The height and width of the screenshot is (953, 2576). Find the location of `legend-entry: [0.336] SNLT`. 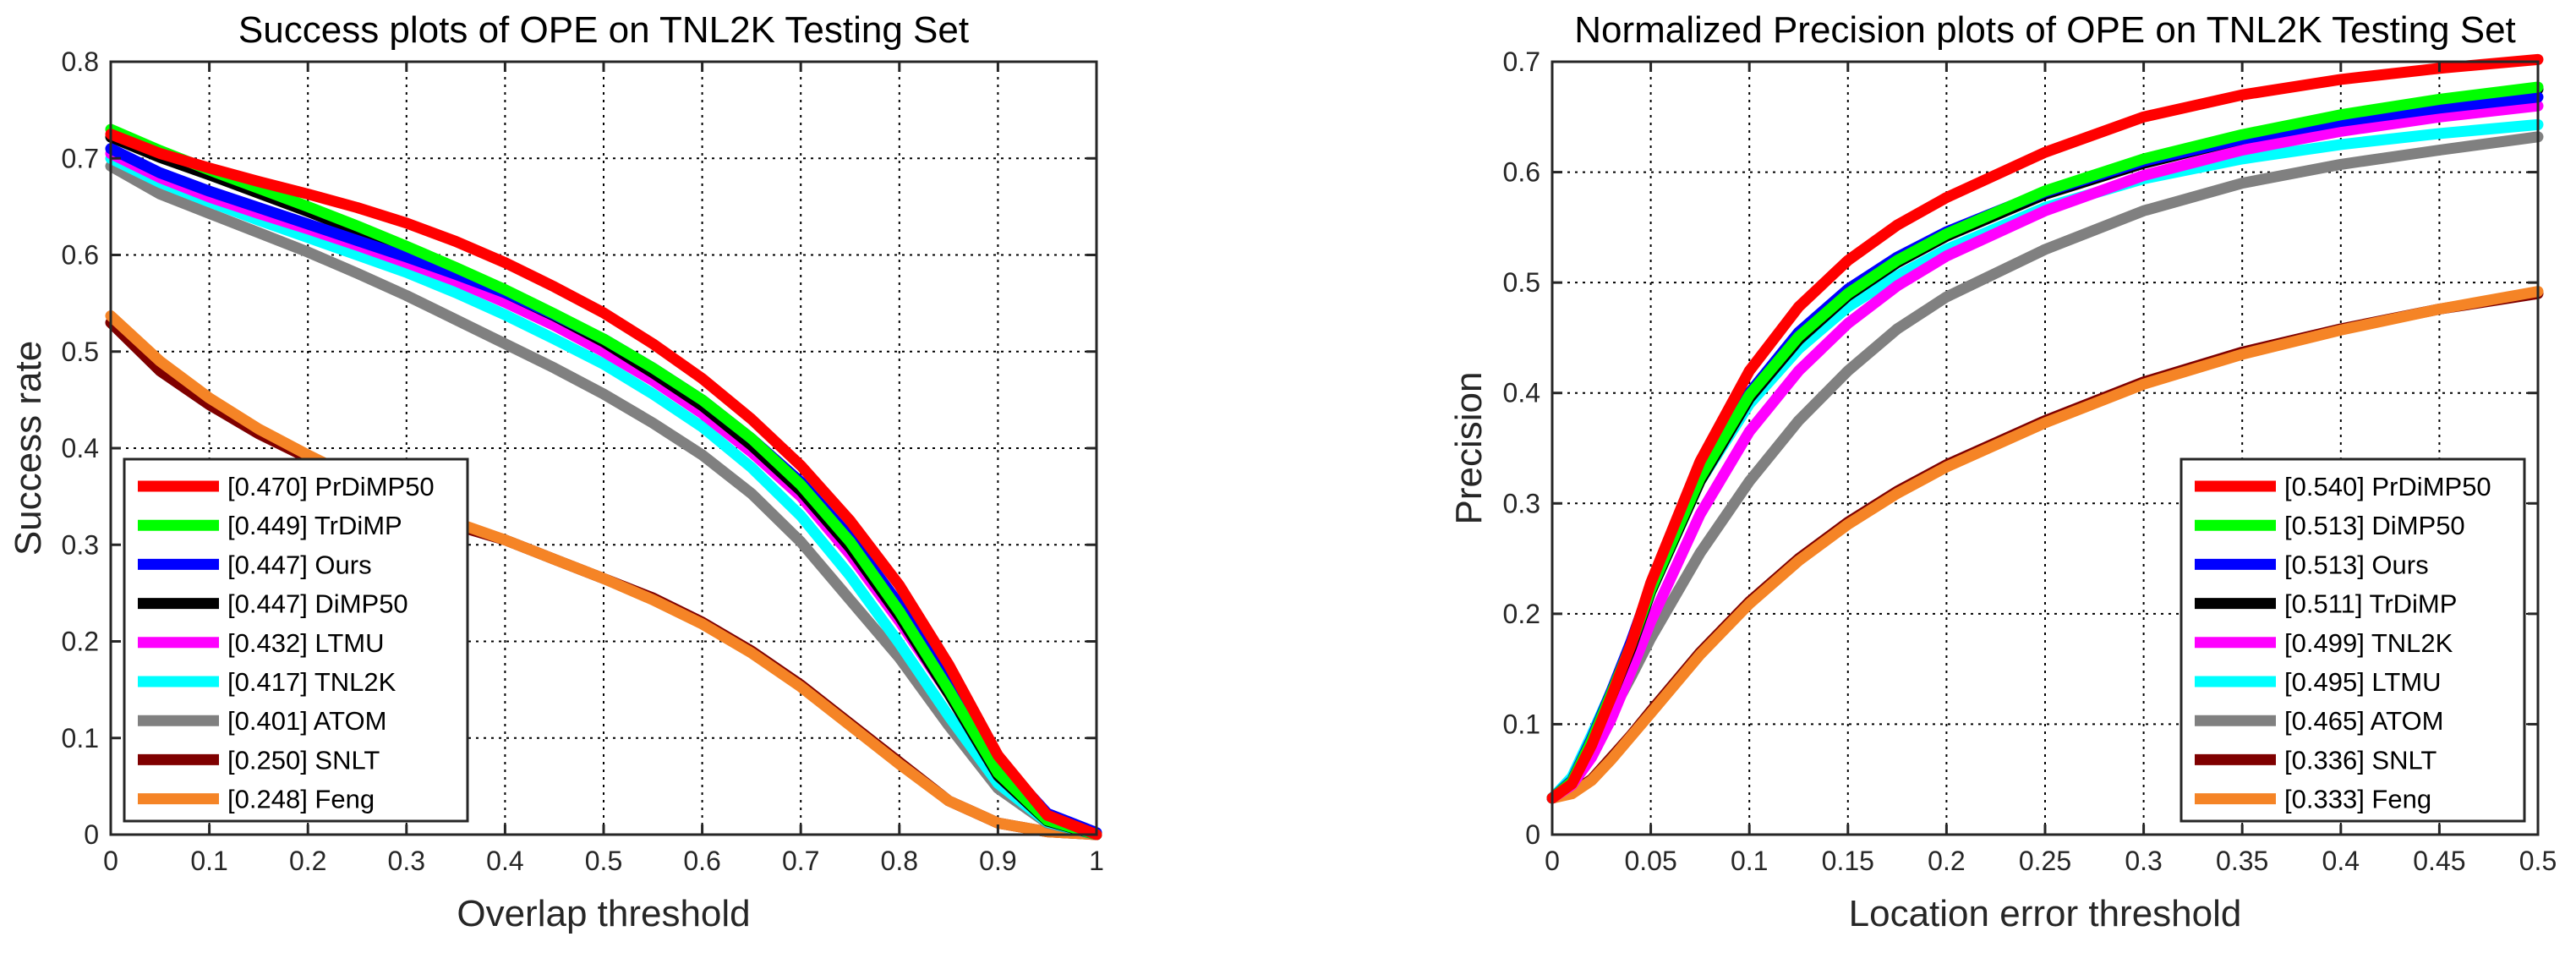

legend-entry: [0.336] SNLT is located at coordinates (2360, 760).